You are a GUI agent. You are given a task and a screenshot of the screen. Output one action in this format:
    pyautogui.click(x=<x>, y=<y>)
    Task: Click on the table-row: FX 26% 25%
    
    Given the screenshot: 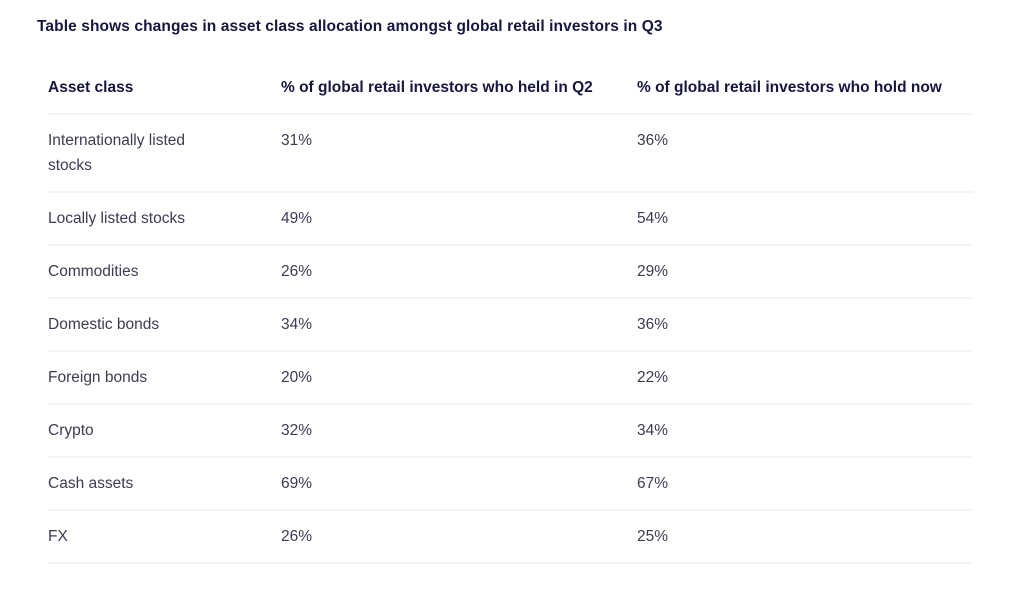 What is the action you would take?
    pyautogui.click(x=510, y=537)
    